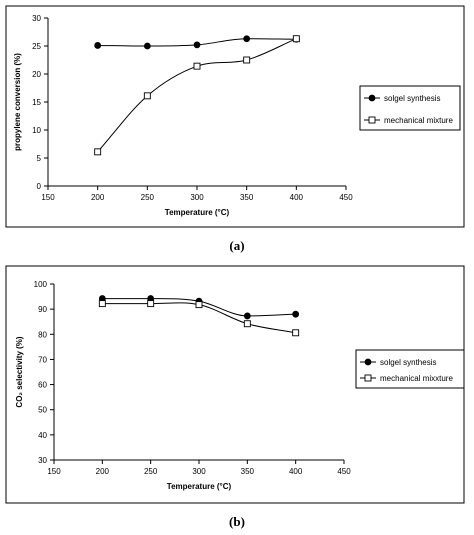 This screenshot has height=535, width=474. Describe the element at coordinates (39, 158) in the screenshot. I see `y-tick-label: 5` at that location.